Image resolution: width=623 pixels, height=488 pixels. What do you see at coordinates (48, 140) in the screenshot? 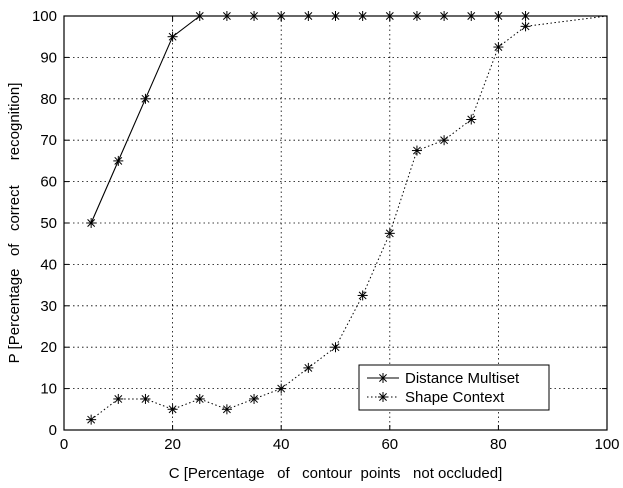
I see `y-tick-label: 70` at bounding box center [48, 140].